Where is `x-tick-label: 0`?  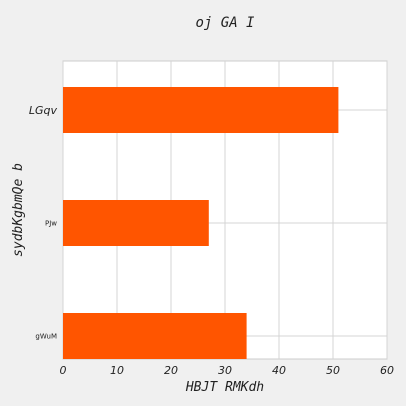
x-tick-label: 0 is located at coordinates (63, 370).